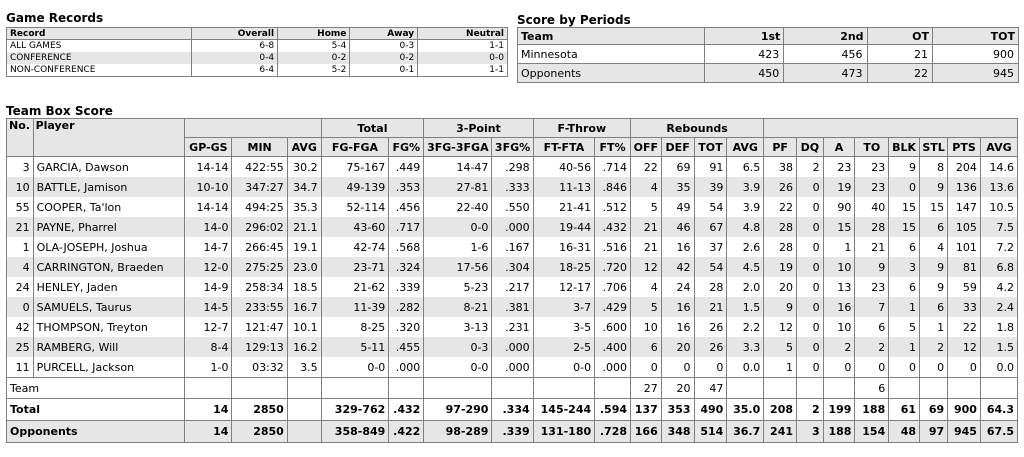 The image size is (1024, 457). What do you see at coordinates (355, 227) in the screenshot?
I see `player-stat: 43-60` at bounding box center [355, 227].